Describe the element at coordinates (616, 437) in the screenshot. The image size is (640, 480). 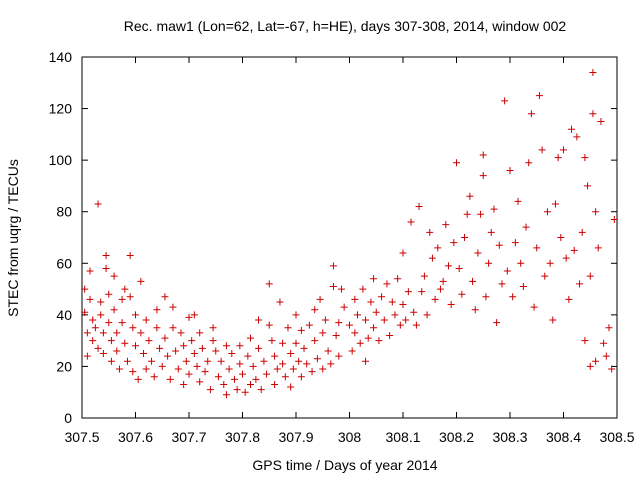
I see `x-tick-label: 308.5` at that location.